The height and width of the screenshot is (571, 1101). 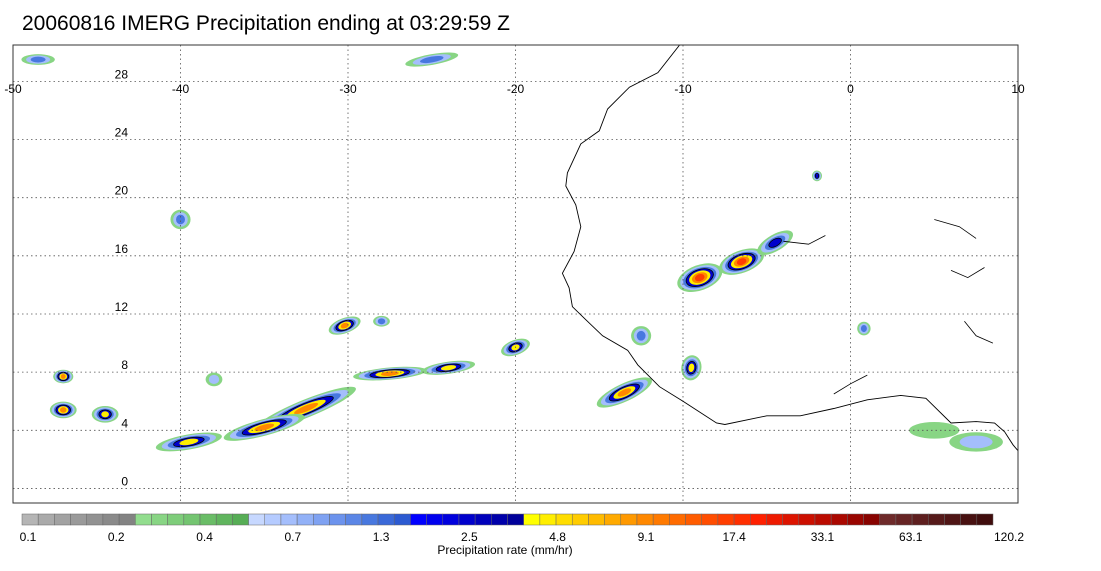 I want to click on colorbar-tick-label: 4.8, so click(x=557, y=537).